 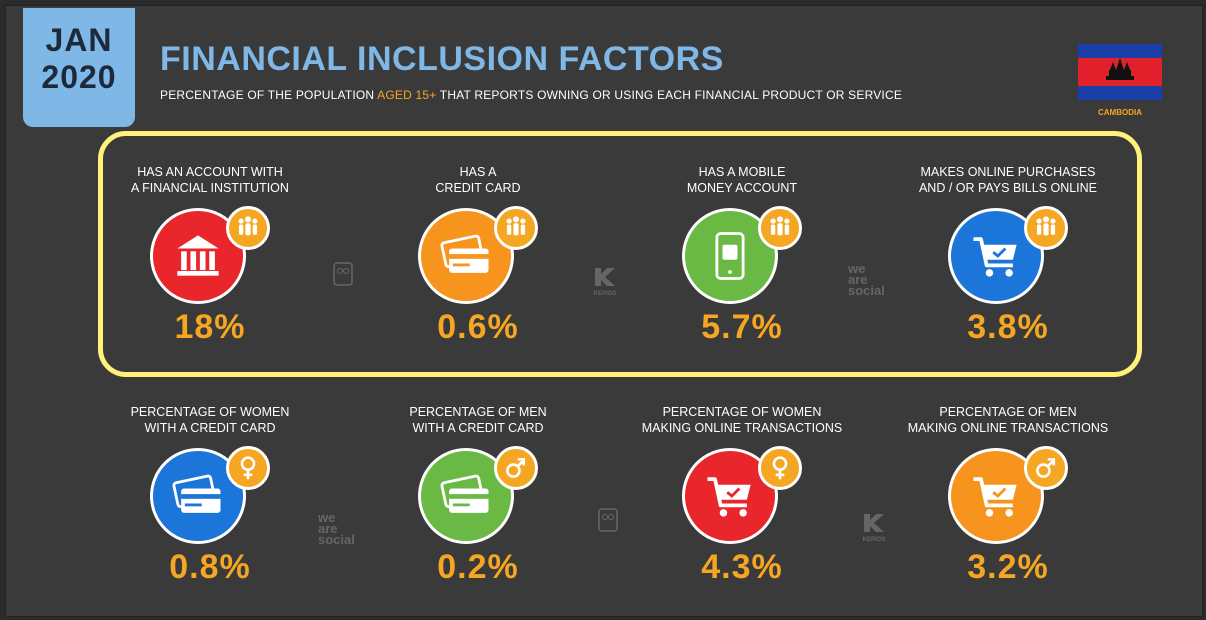 I want to click on metric-label: HAS A MOBILE MONEY ACCOUNT, so click(x=742, y=180).